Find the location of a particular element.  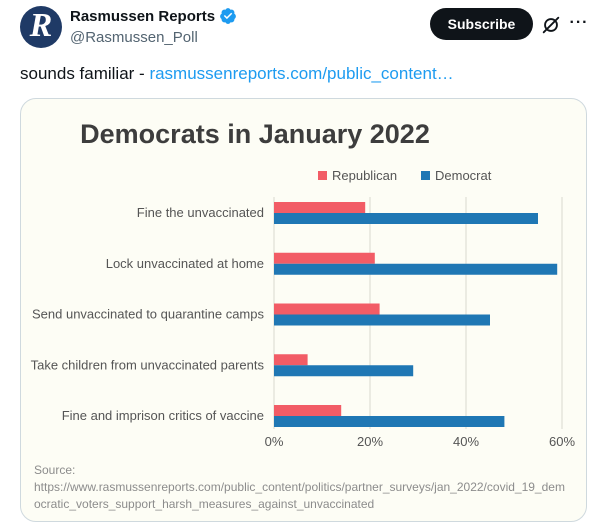

legend-swatch-democrat is located at coordinates (425, 175).